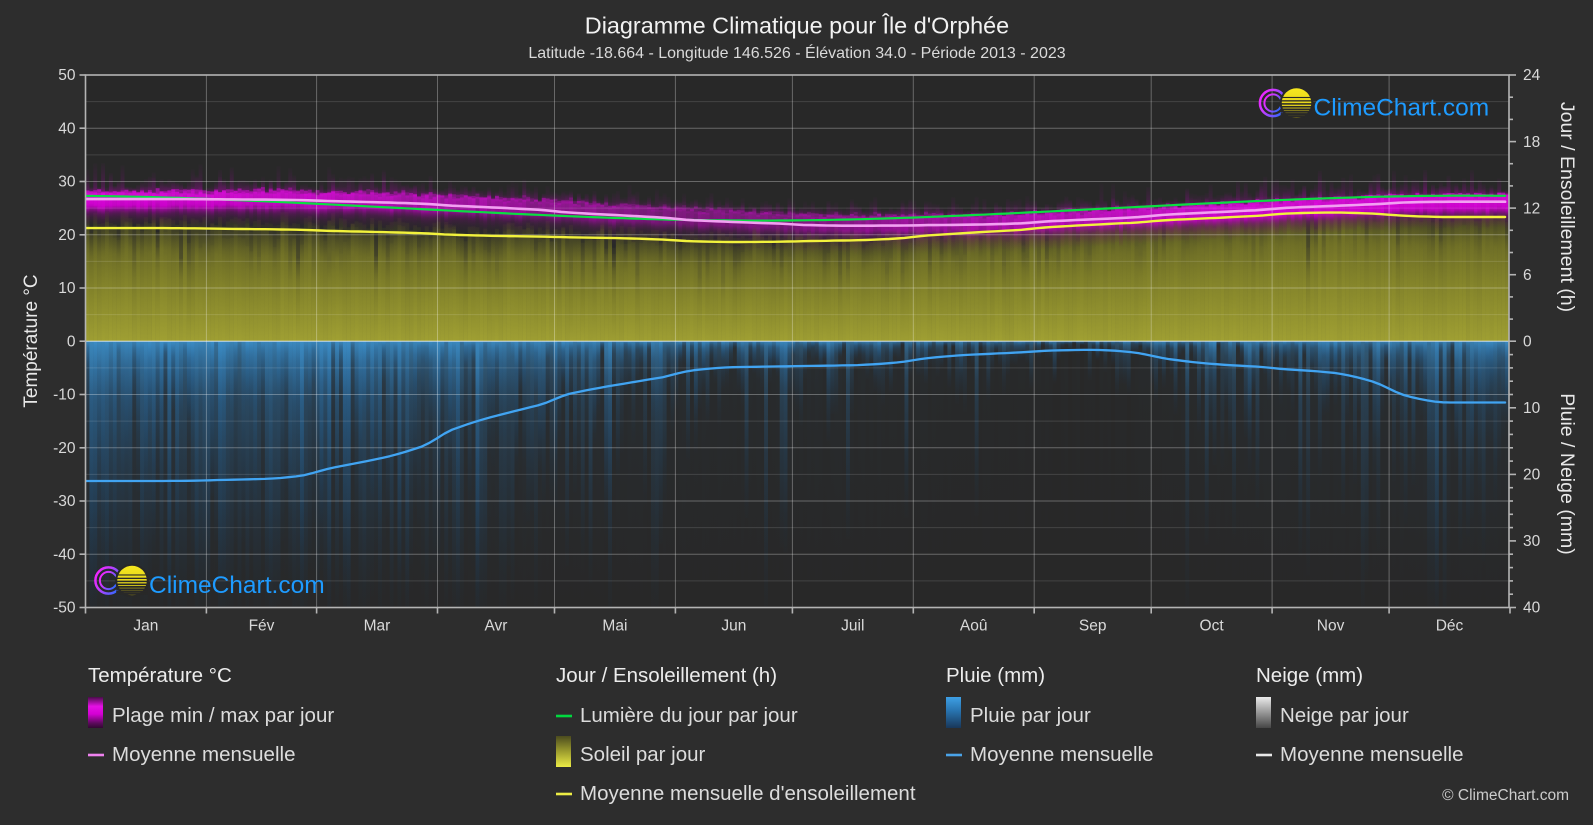  I want to click on svg-text: Sep, so click(1093, 626).